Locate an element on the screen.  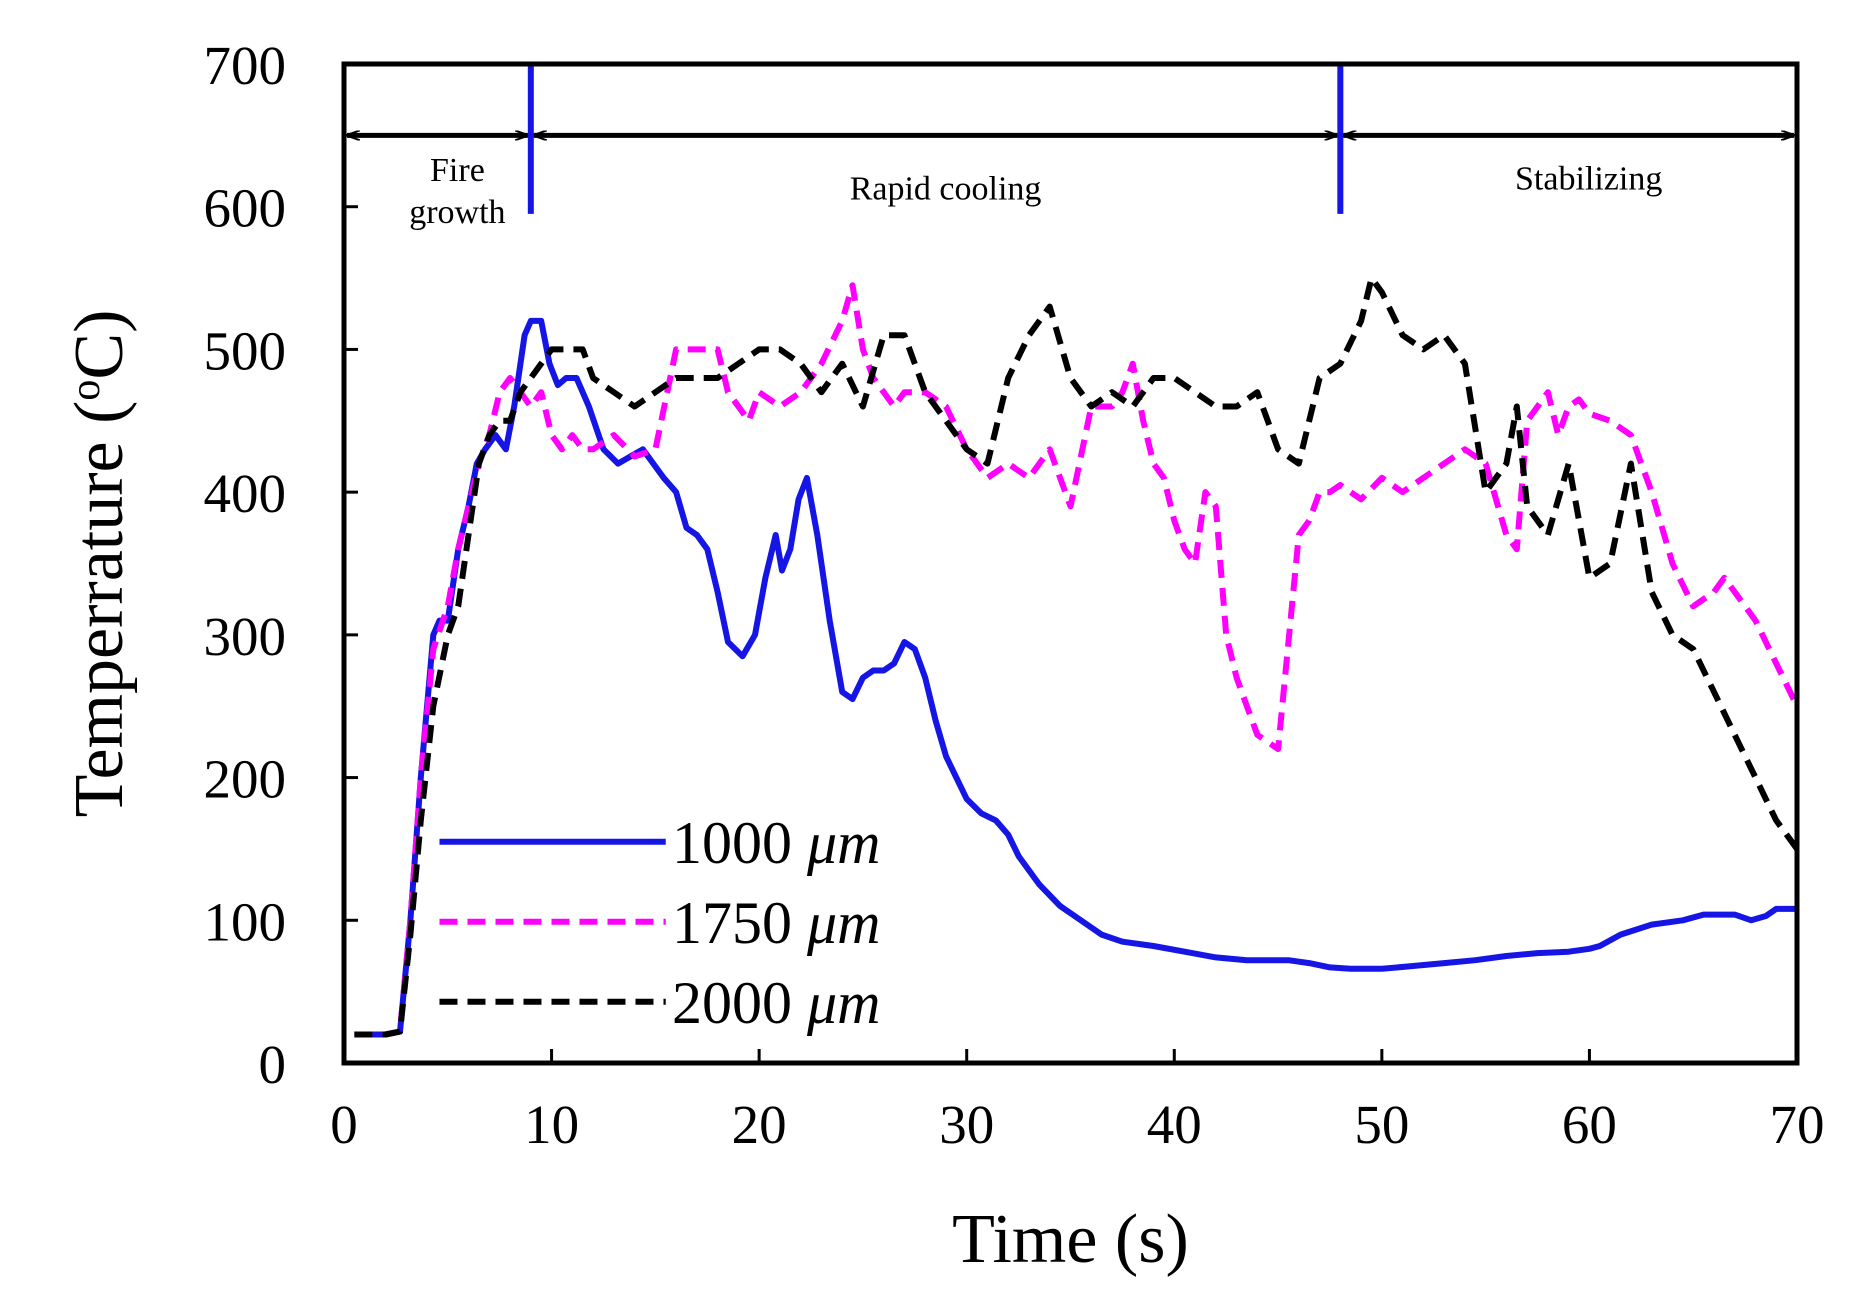
legend-label-number: 2000 is located at coordinates (739, 1003).